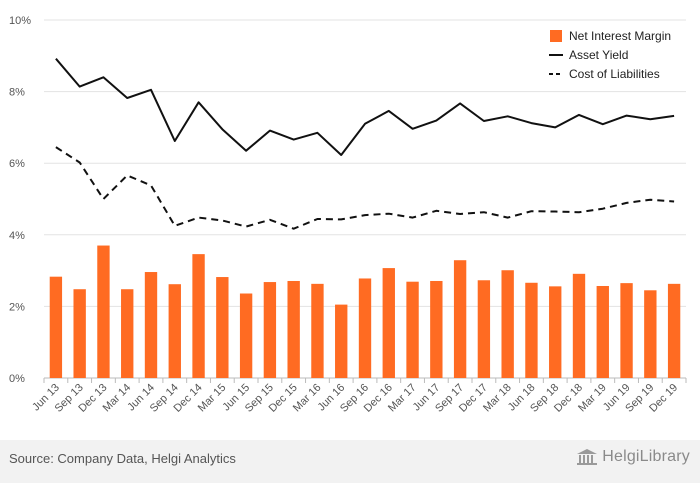  Describe the element at coordinates (17, 307) in the screenshot. I see `y-tick-label: 2%` at that location.